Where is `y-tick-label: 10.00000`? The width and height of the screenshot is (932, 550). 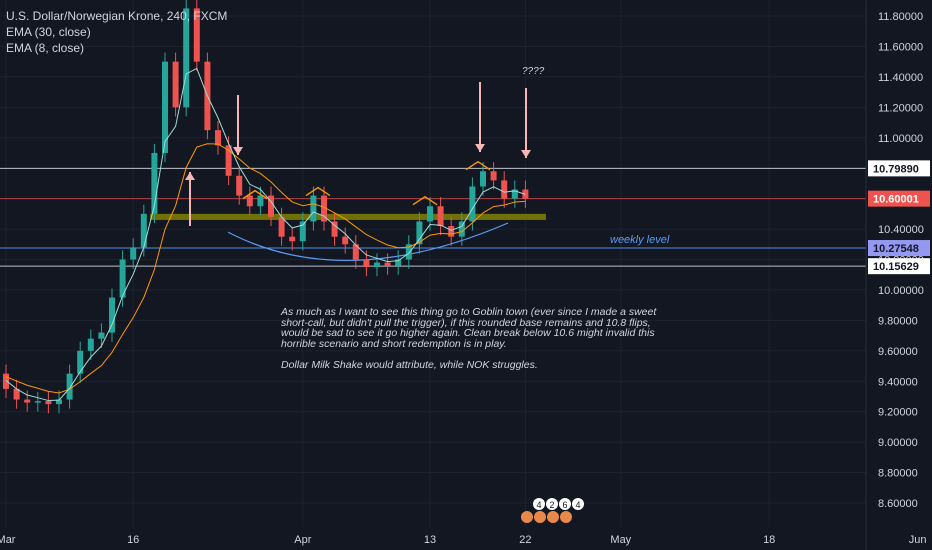 y-tick-label: 10.00000 is located at coordinates (901, 291).